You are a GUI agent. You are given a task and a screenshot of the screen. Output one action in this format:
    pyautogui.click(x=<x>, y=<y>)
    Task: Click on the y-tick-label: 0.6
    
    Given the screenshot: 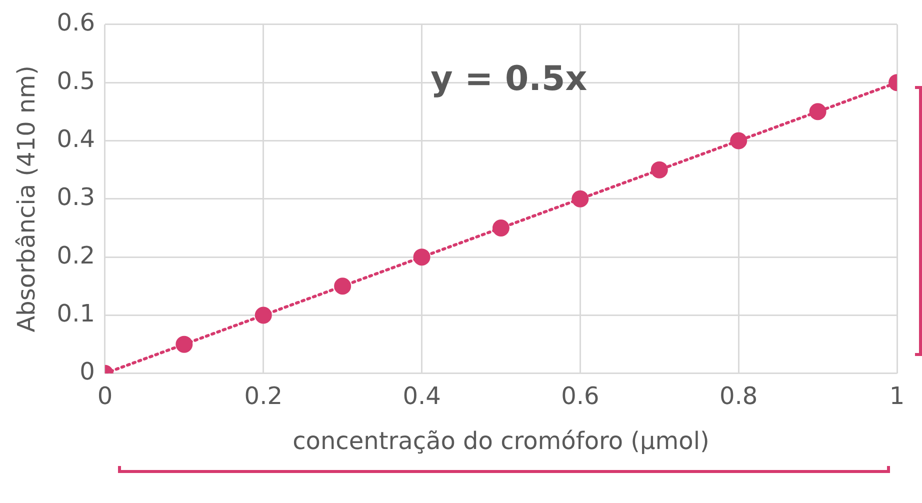 What is the action you would take?
    pyautogui.click(x=75, y=22)
    